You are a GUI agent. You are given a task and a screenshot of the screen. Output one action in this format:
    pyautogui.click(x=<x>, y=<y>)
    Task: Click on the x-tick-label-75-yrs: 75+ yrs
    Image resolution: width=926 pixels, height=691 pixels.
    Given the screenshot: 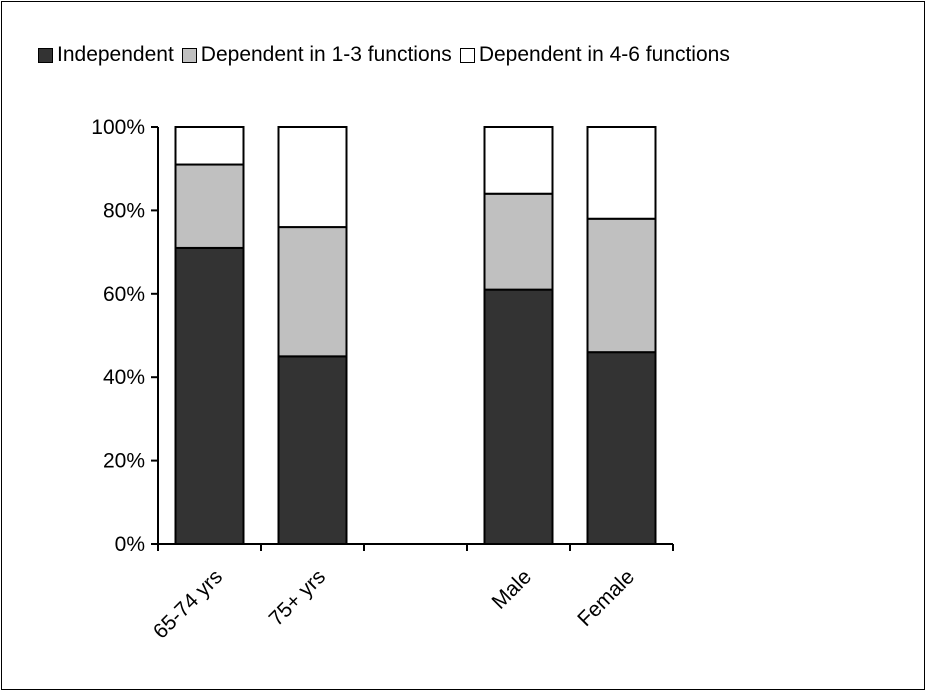 What is the action you would take?
    pyautogui.click(x=297, y=597)
    